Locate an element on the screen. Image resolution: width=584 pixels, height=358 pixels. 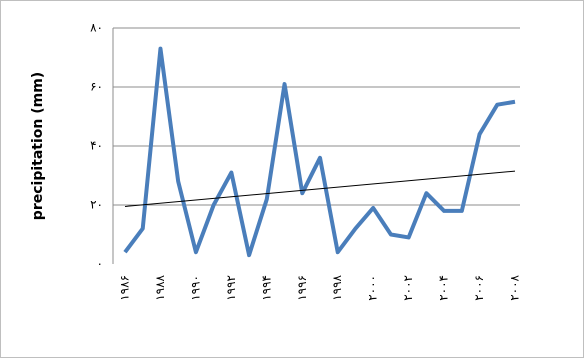
y-tick-label: ۰ is located at coordinates (100, 264).